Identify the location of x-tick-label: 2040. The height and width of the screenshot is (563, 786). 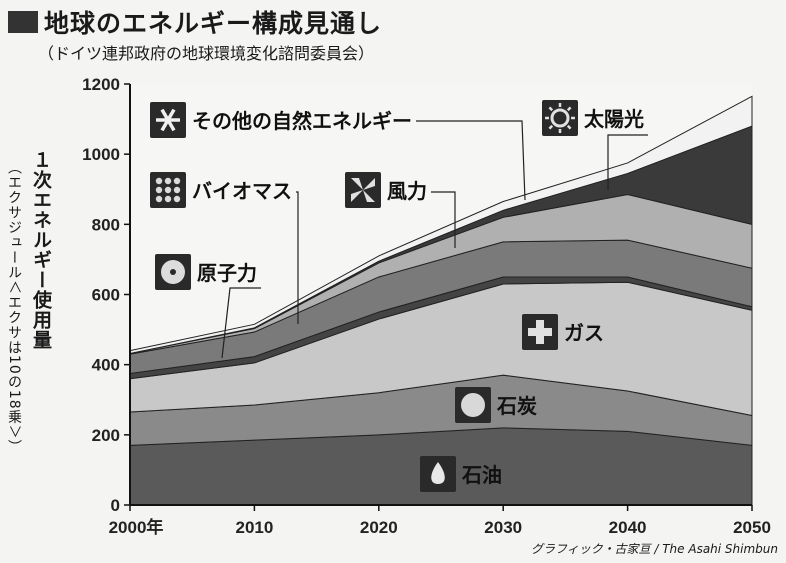
(628, 527).